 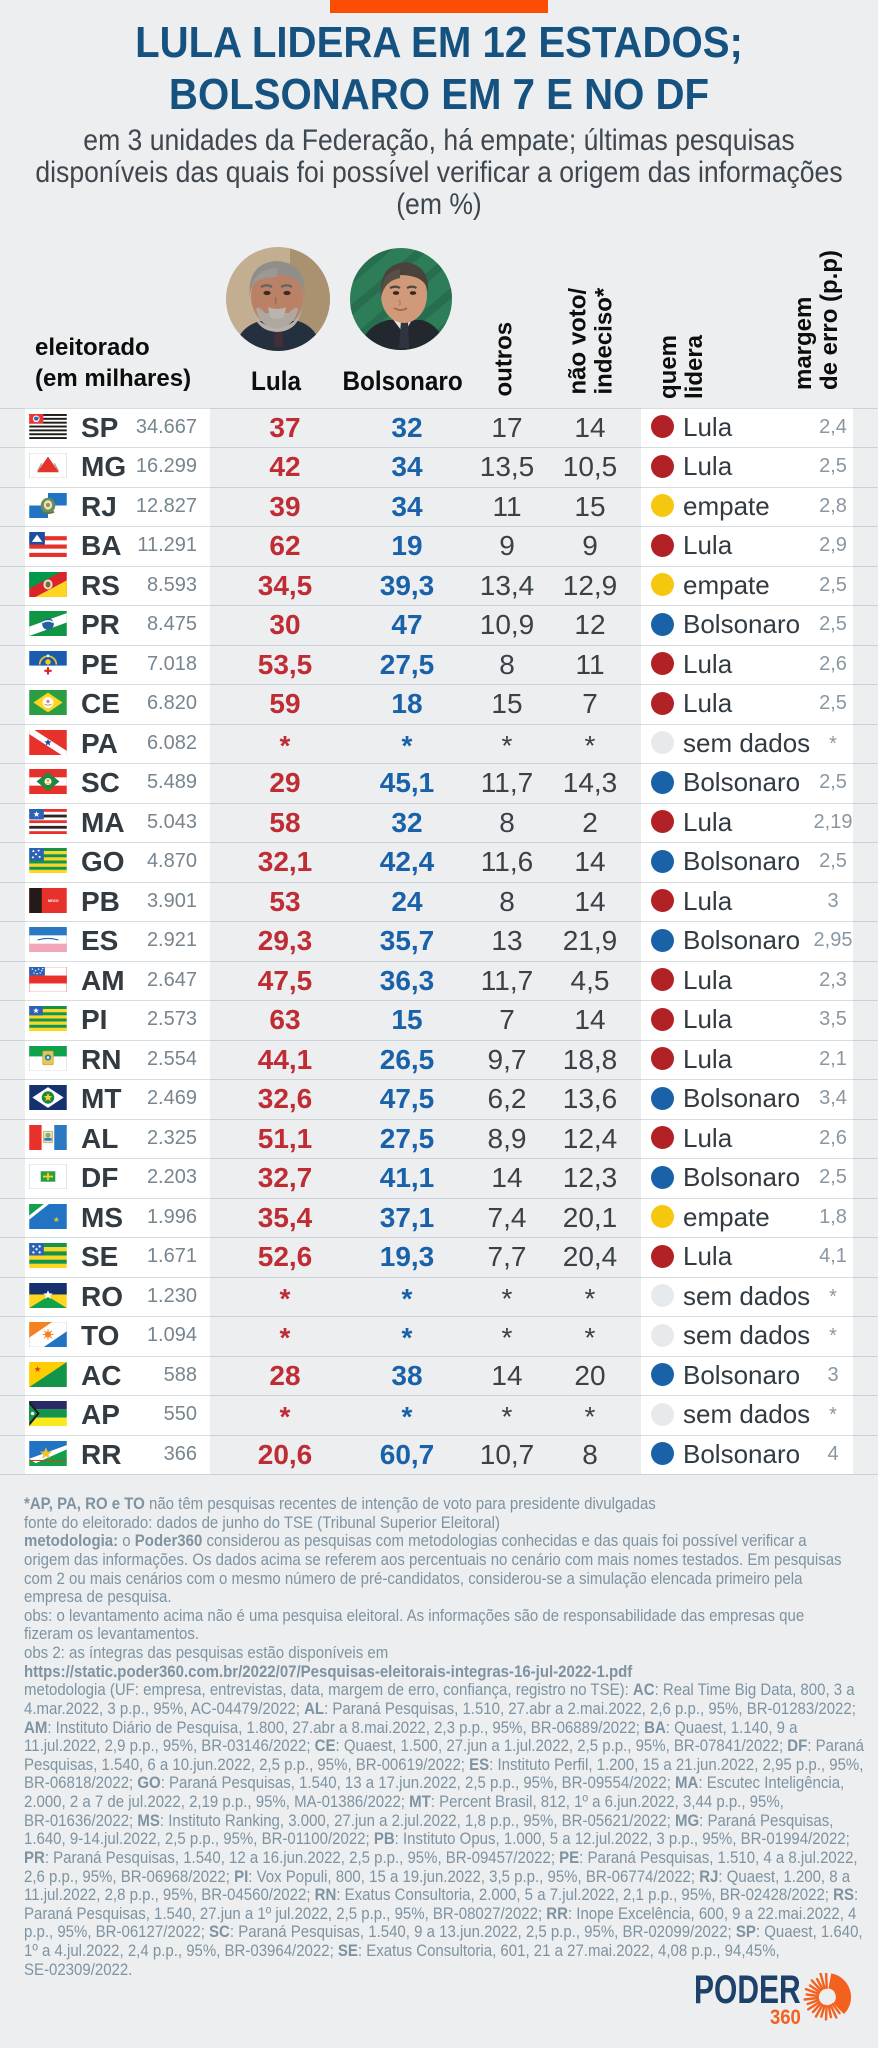 I want to click on svg-text: NEGO, so click(x=53, y=901).